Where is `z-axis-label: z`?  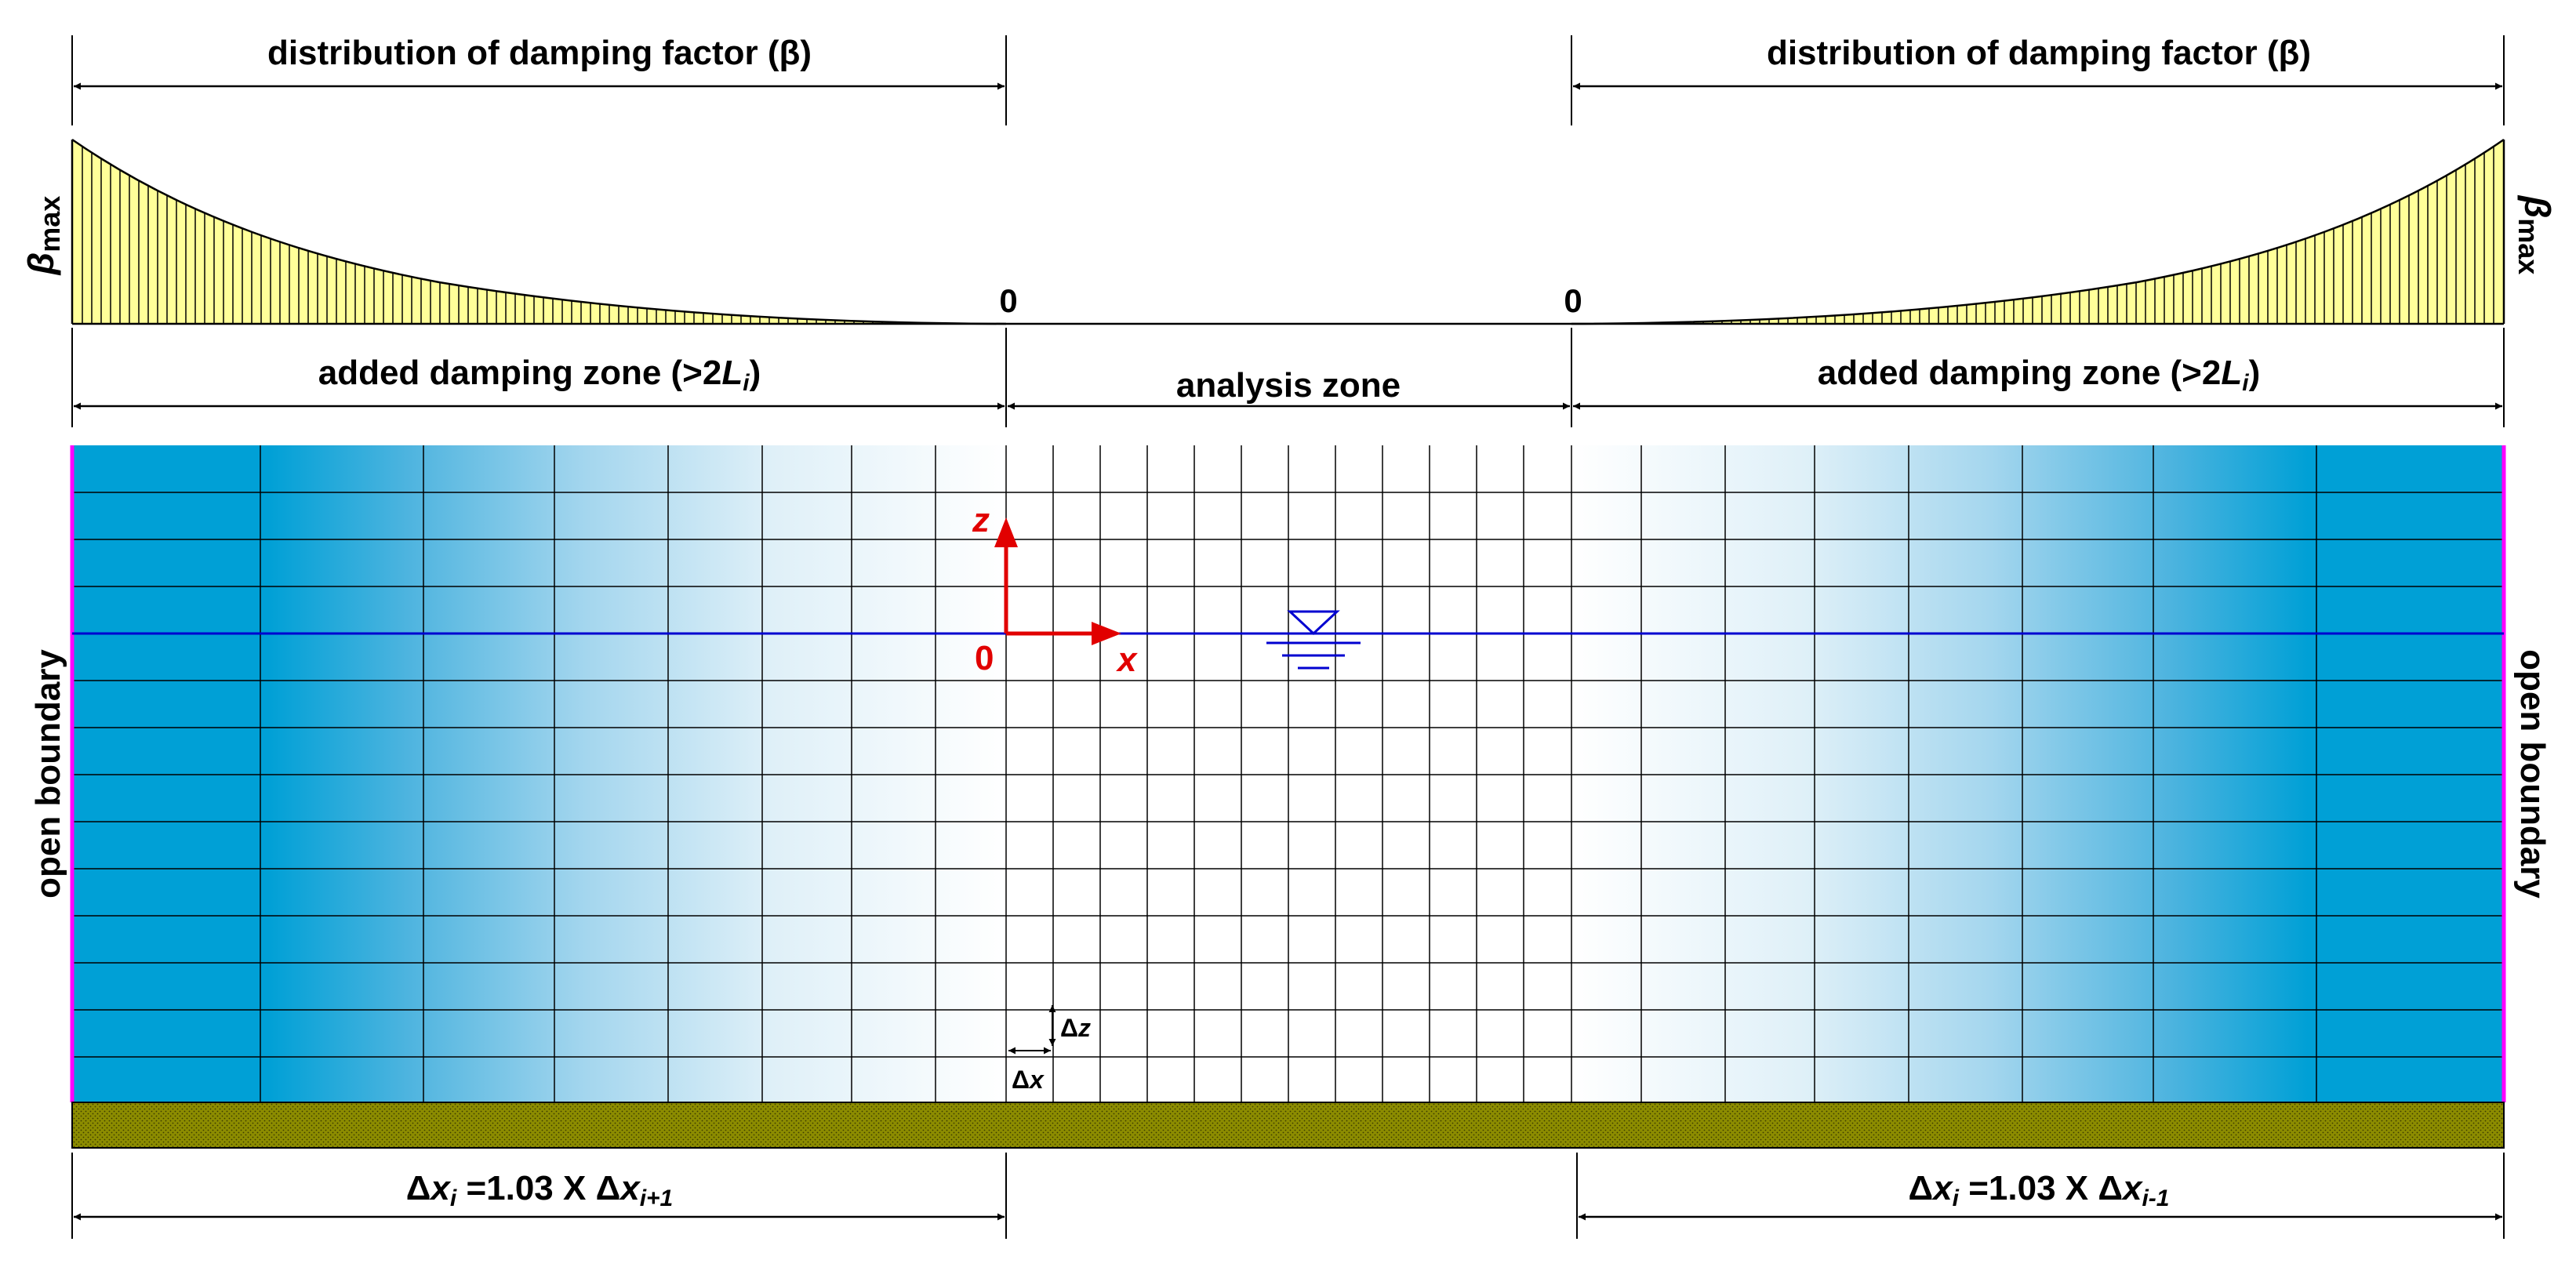
z-axis-label: z is located at coordinates (981, 520).